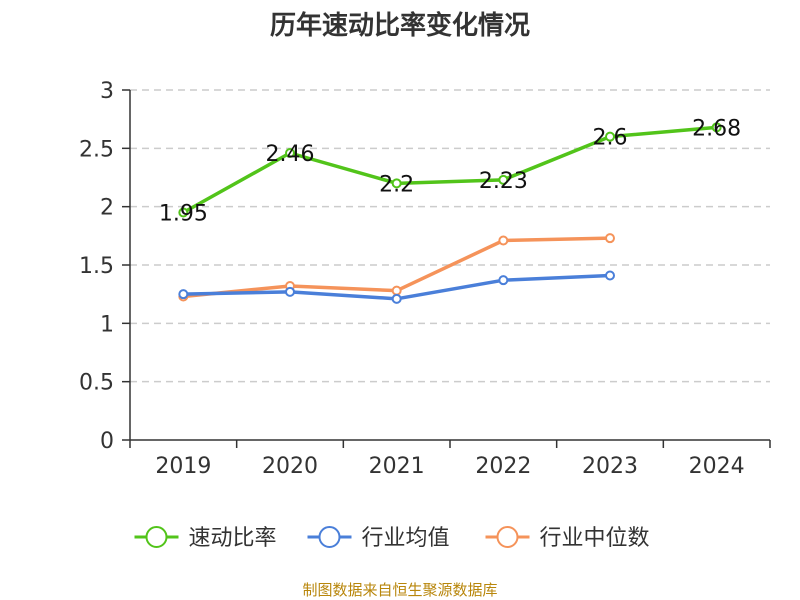  I want to click on data-labels: 1.95 2.46 2.2 2.23 2.6 2.68, so click(450, 171).